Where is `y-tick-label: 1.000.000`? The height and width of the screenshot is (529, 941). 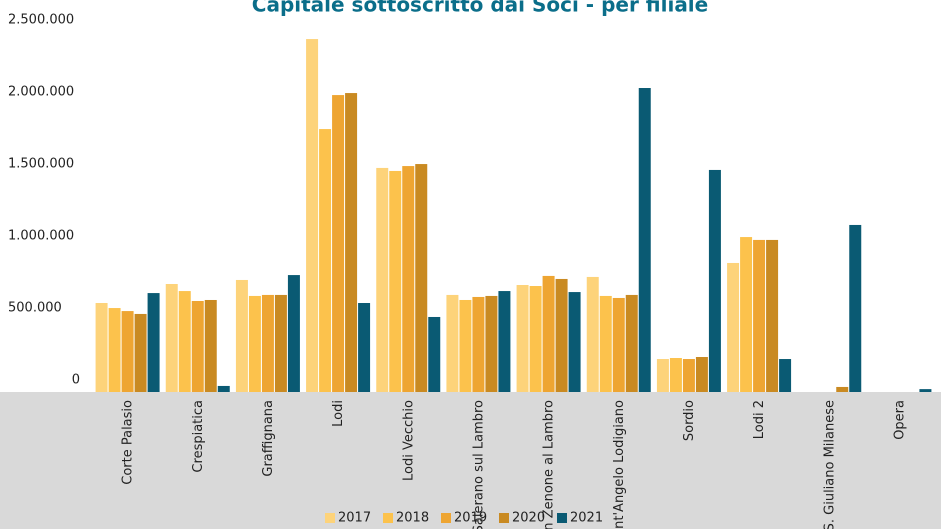
y-tick-label: 1.000.000 is located at coordinates (41, 236).